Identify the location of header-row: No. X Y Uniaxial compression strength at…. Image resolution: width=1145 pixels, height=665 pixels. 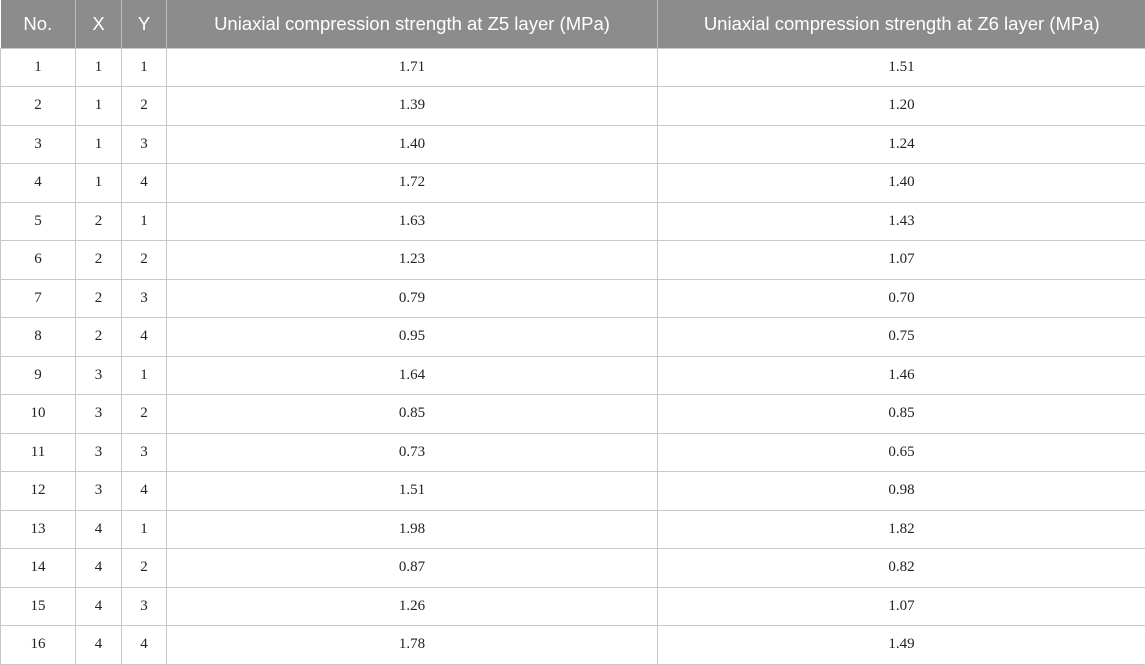
(573, 24).